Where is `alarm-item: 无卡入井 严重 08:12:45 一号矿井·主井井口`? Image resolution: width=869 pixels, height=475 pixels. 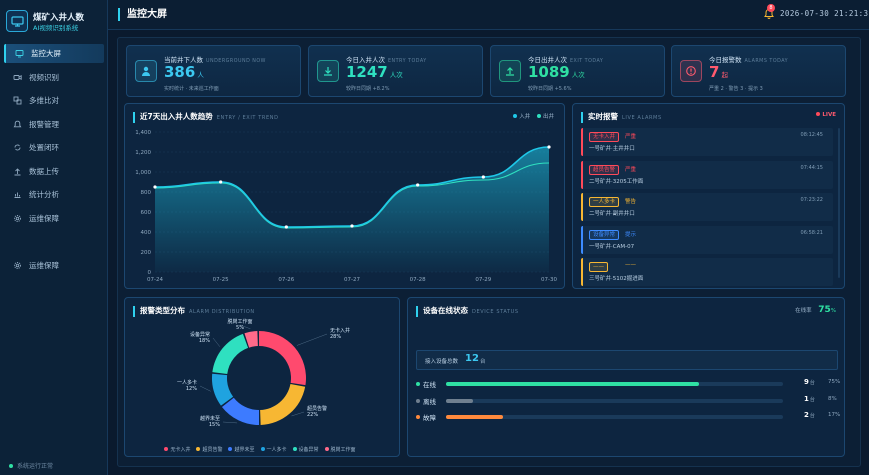 alarm-item: 无卡入井 严重 08:12:45 一号矿井·主井井口 is located at coordinates (707, 142).